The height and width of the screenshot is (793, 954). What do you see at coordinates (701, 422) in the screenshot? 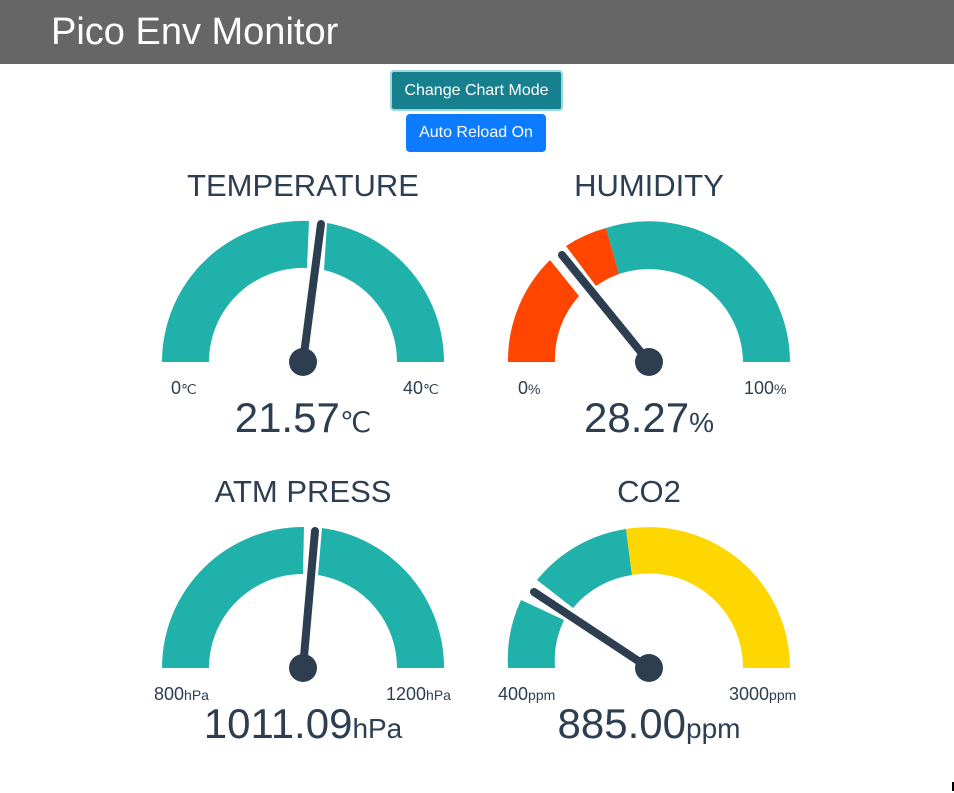
I see `humidity-unit: %` at bounding box center [701, 422].